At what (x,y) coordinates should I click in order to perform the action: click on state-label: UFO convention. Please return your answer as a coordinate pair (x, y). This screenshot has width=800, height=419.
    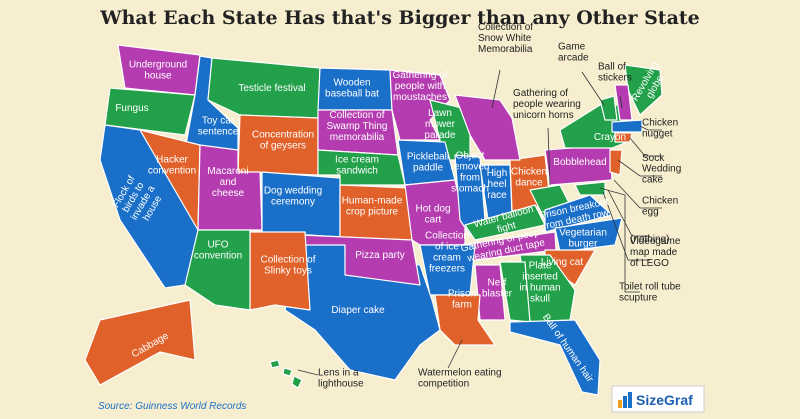
    Looking at the image, I should click on (218, 251).